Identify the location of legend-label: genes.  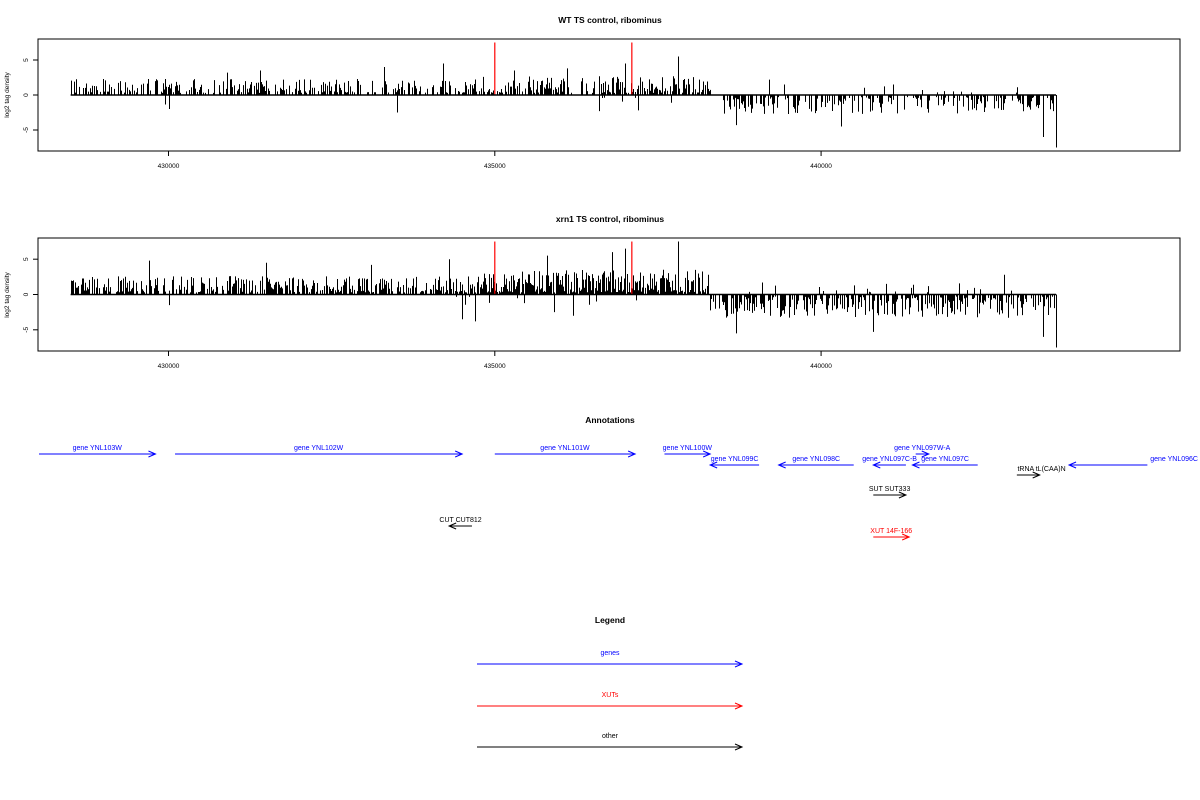
(610, 653).